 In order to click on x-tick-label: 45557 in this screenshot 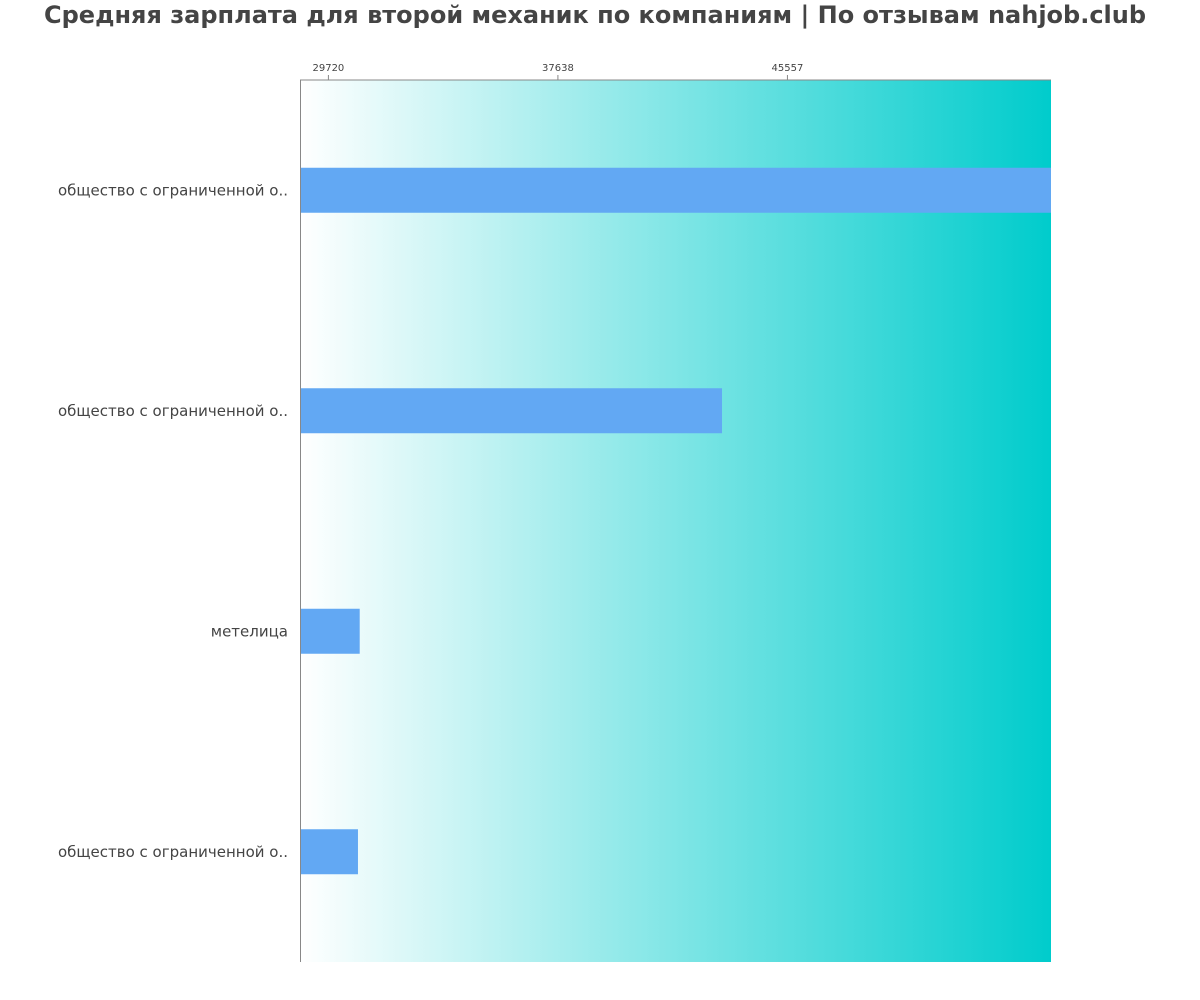, I will do `click(788, 68)`.